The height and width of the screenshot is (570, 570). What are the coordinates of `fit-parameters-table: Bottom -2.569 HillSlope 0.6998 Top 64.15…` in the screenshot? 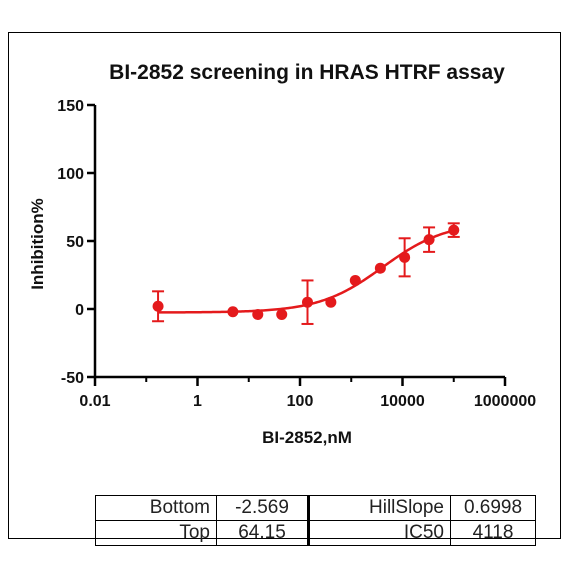 It's located at (315, 520).